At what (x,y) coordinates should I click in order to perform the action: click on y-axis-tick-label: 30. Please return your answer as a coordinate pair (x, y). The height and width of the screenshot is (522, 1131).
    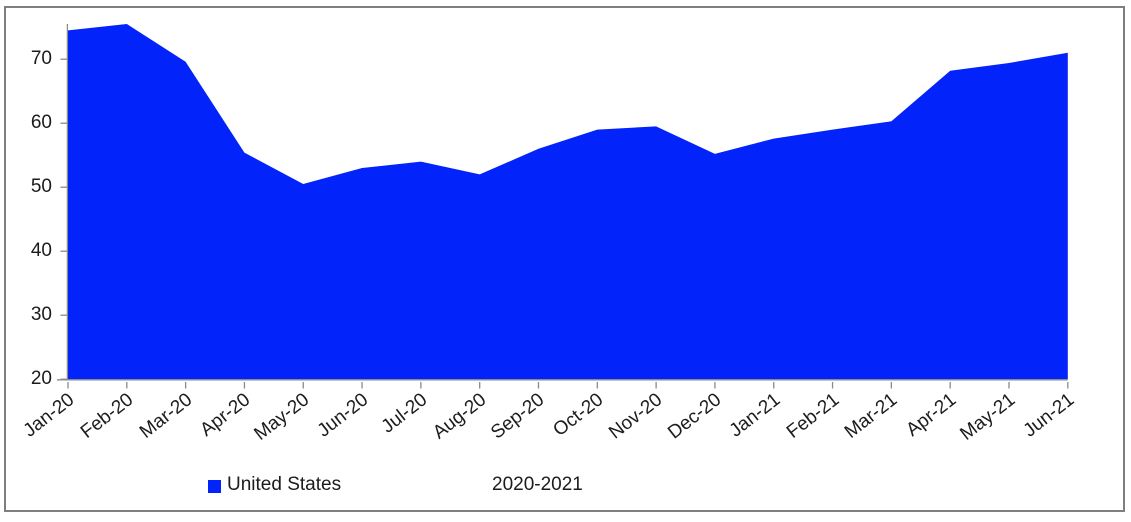
    Looking at the image, I should click on (41, 315).